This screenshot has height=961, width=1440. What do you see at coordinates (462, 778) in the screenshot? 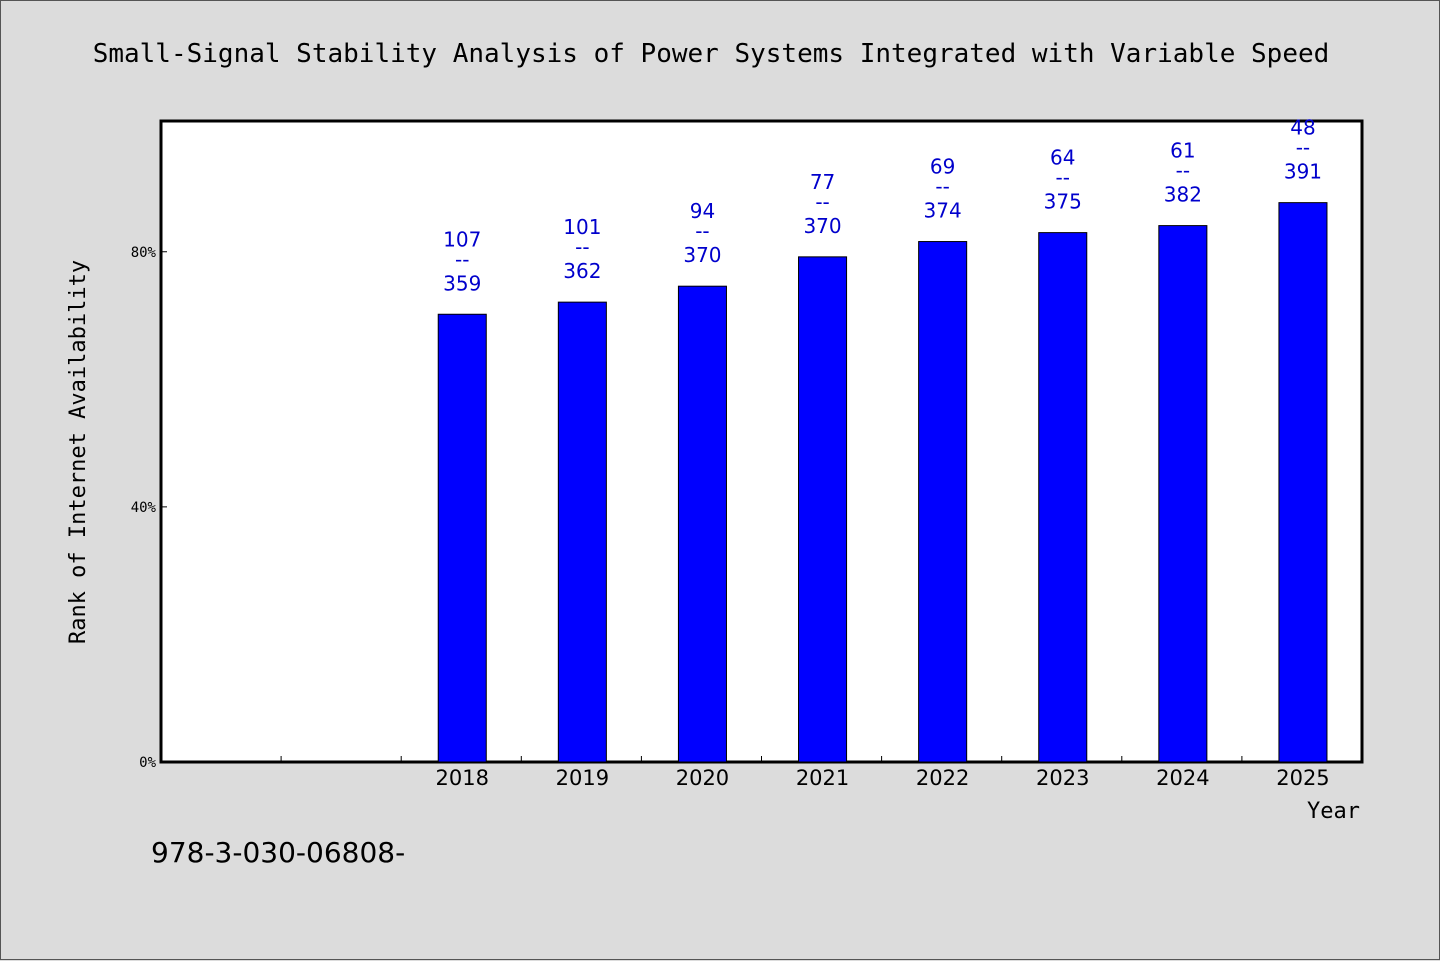
I see `x-tick-label: 2018` at bounding box center [462, 778].